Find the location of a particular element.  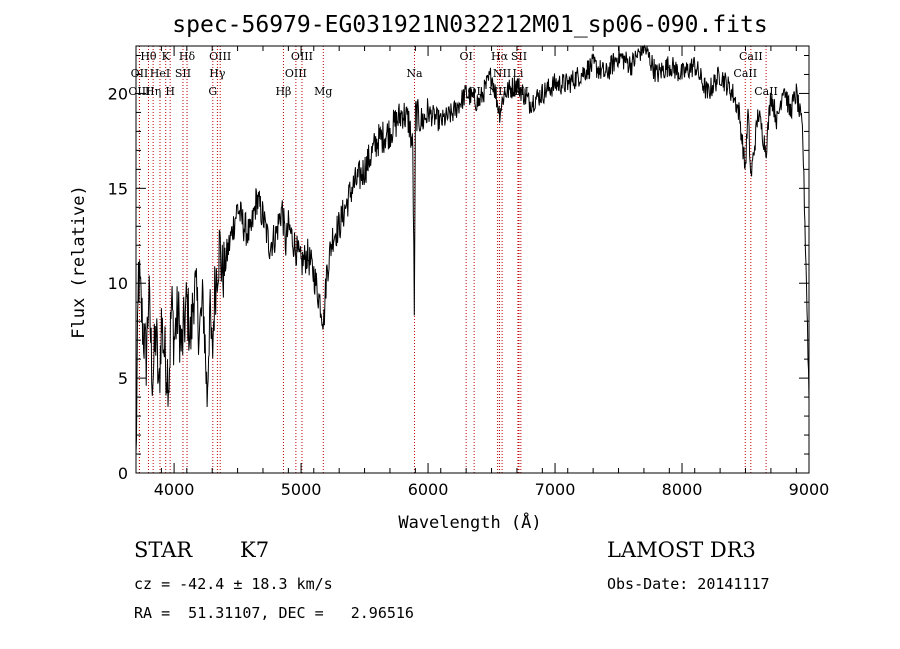

object-class: STAR is located at coordinates (163, 550).